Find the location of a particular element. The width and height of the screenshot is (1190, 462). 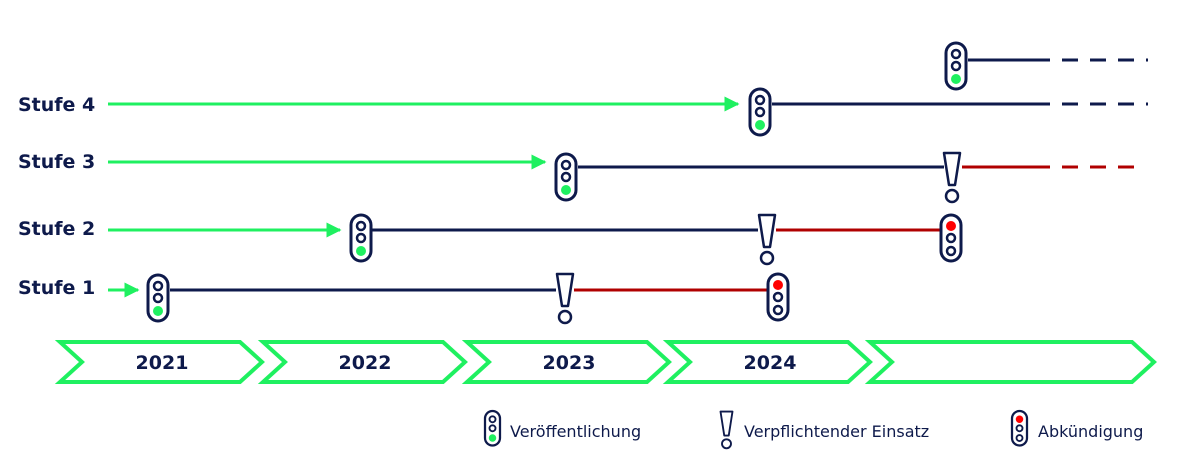

year-chevron-2024: 2024 is located at coordinates (767, 362).